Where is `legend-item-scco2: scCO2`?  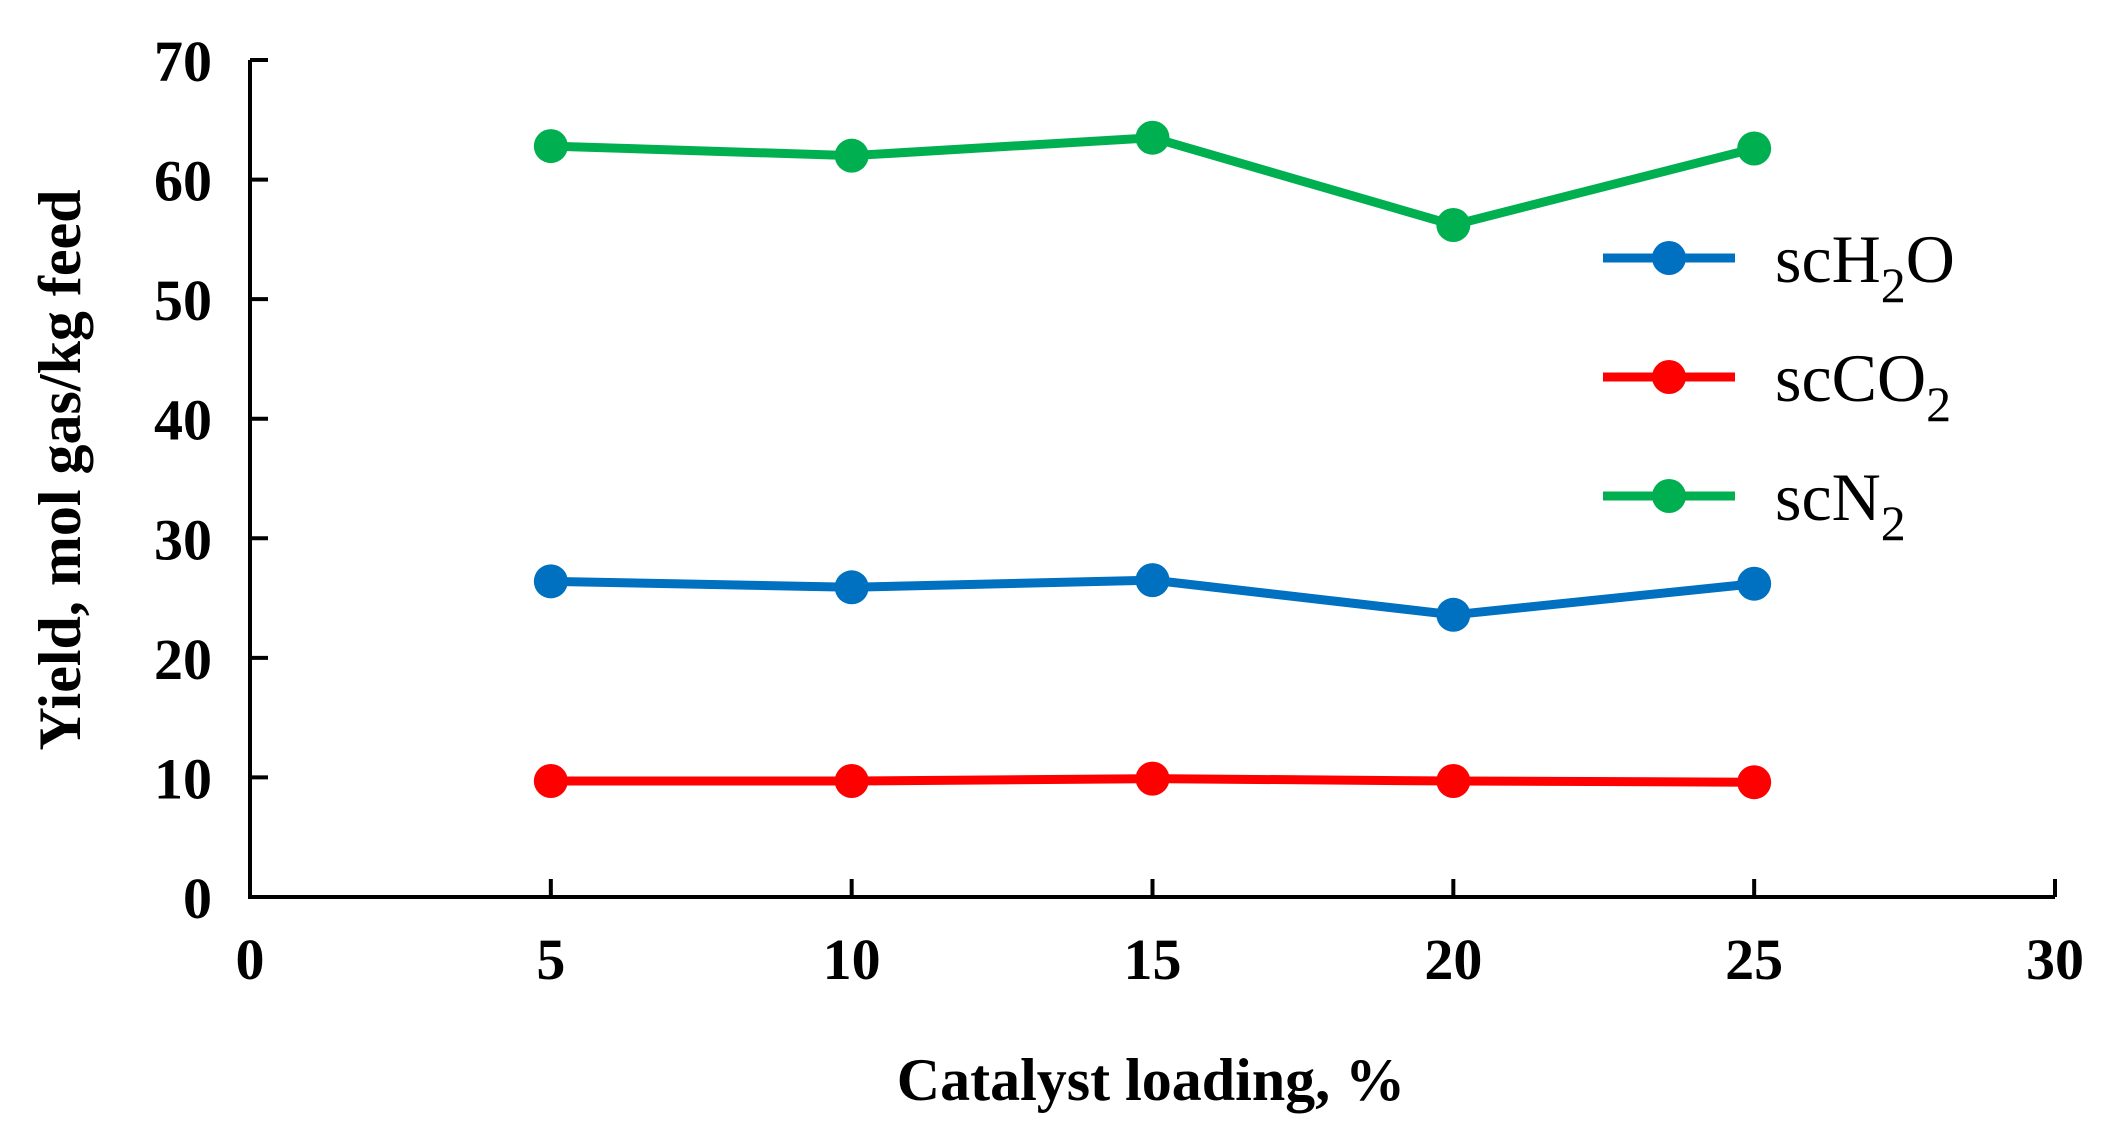
legend-item-scco2: scCO2 is located at coordinates (1777, 386).